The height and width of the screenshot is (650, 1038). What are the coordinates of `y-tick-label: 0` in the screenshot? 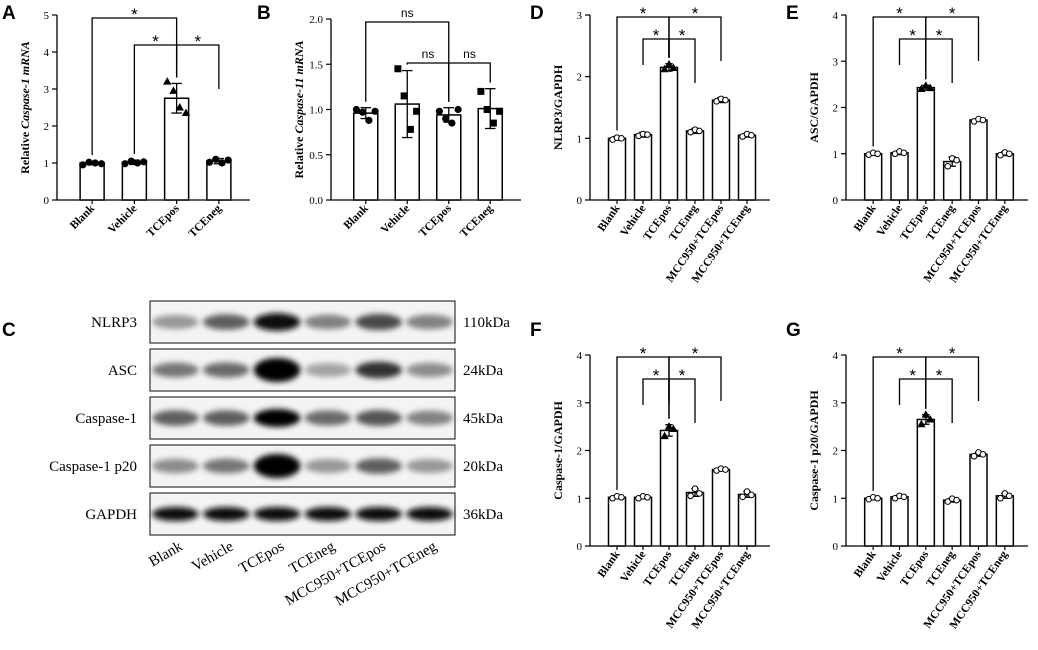 It's located at (47, 201).